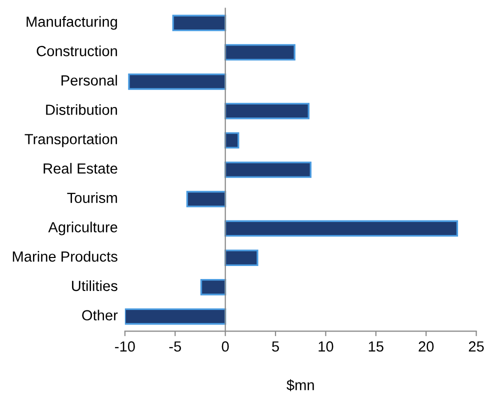  Describe the element at coordinates (81, 109) in the screenshot. I see `y-tick-label: Distribution` at that location.